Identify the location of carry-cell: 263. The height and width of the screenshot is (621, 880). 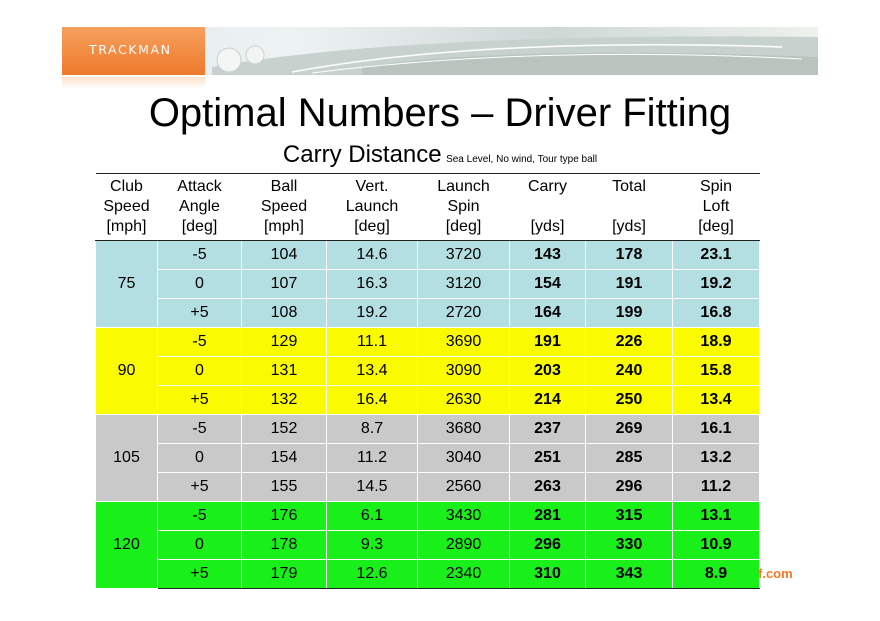
(547, 487).